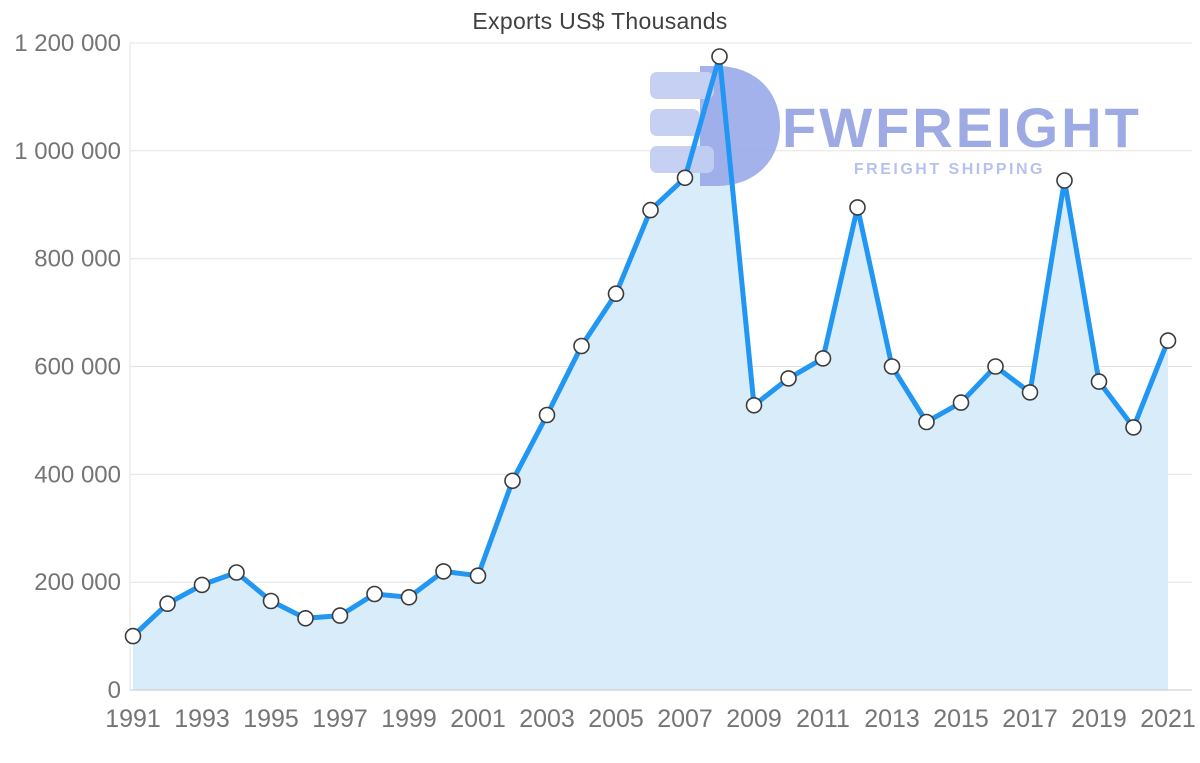 The height and width of the screenshot is (763, 1200). I want to click on x-tick-label: 2013, so click(892, 719).